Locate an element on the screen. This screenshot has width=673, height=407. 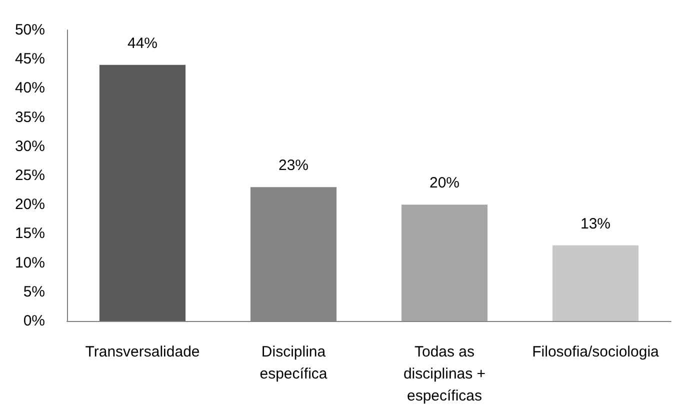
data-label: 20% is located at coordinates (444, 183).